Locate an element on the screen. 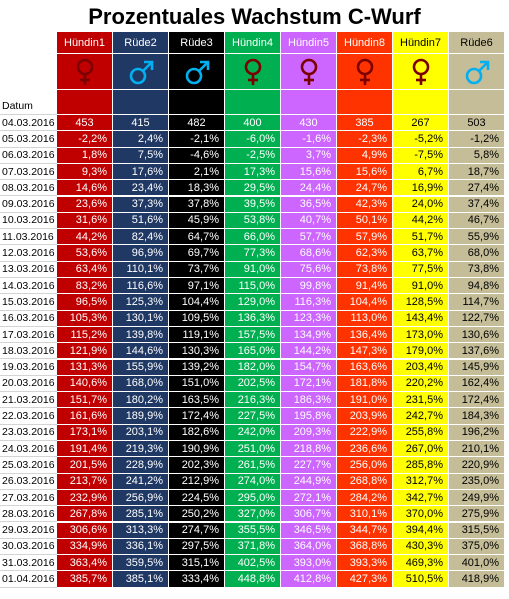  table-cell: 242,0% is located at coordinates (253, 432).